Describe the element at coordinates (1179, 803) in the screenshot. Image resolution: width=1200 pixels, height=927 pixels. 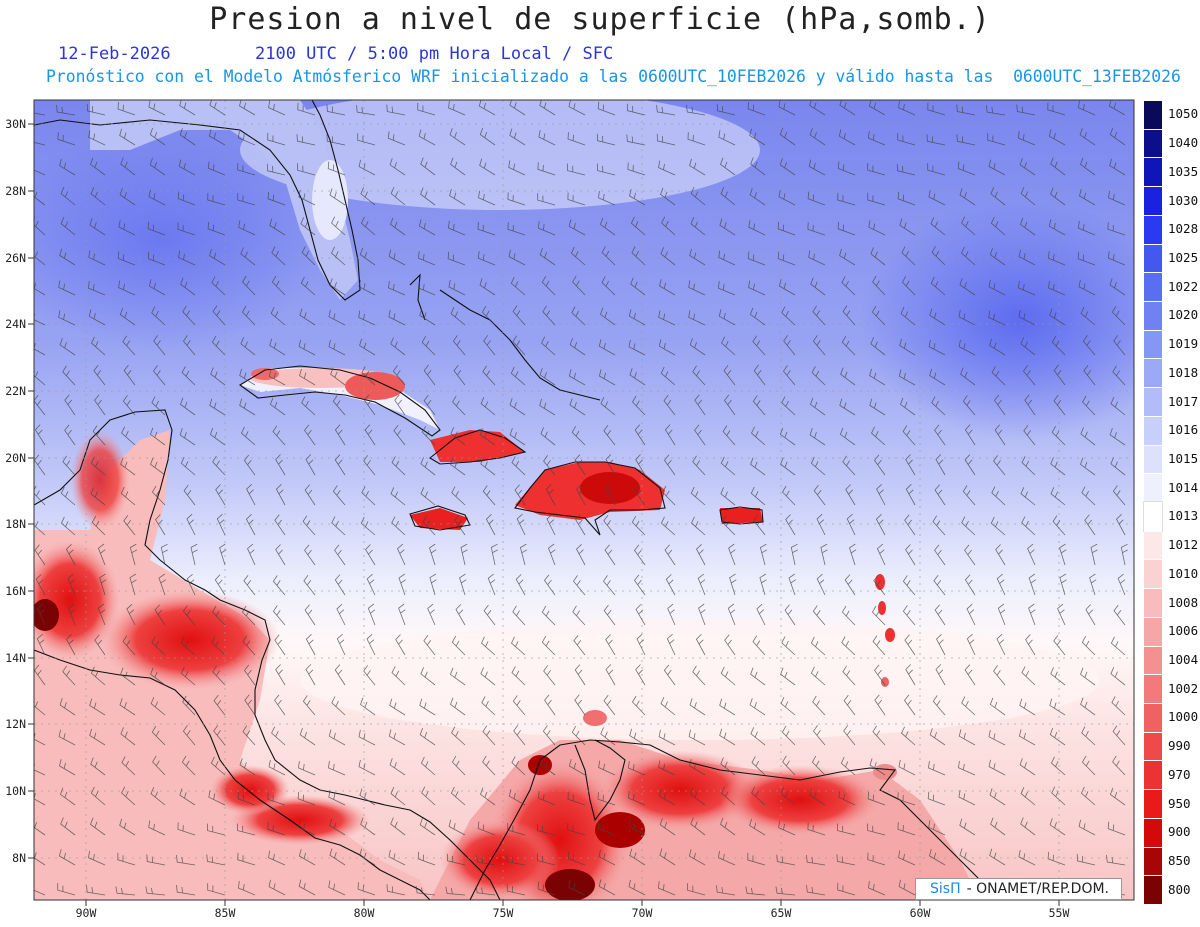
I see `colorbar-label: 950` at that location.